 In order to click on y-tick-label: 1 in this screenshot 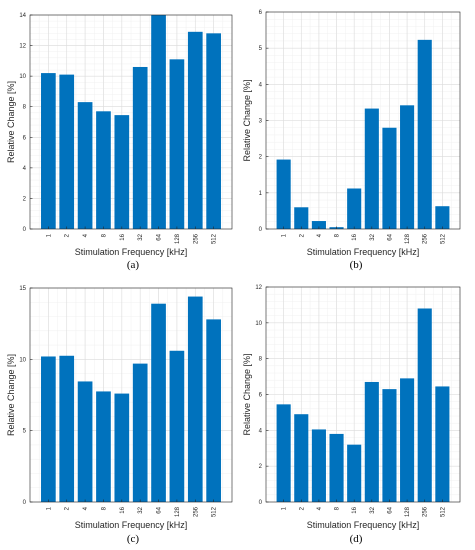, I will do `click(261, 194)`.